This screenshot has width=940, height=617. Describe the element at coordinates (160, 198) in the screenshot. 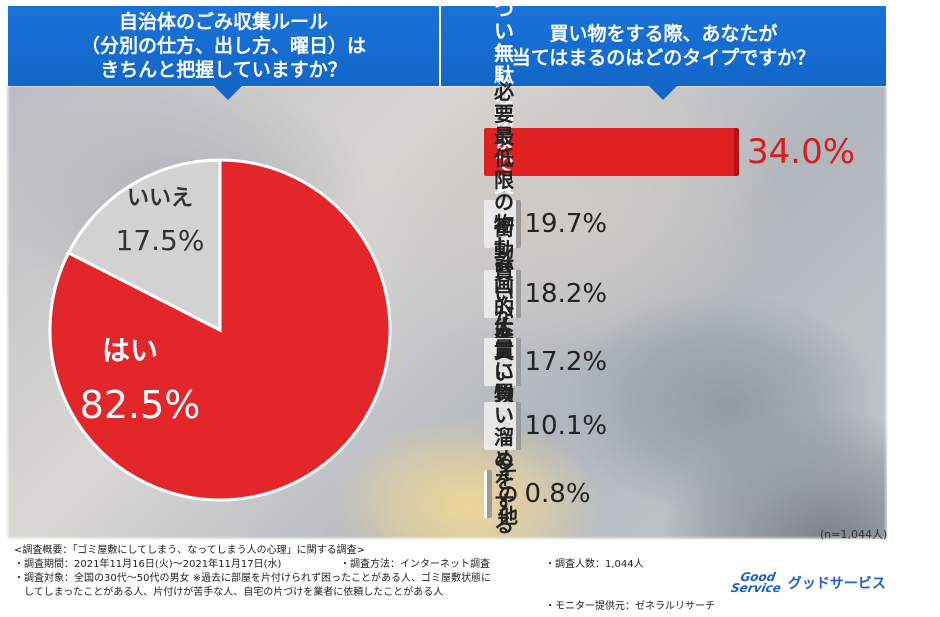

I see `pie-label-no: いいえ` at that location.